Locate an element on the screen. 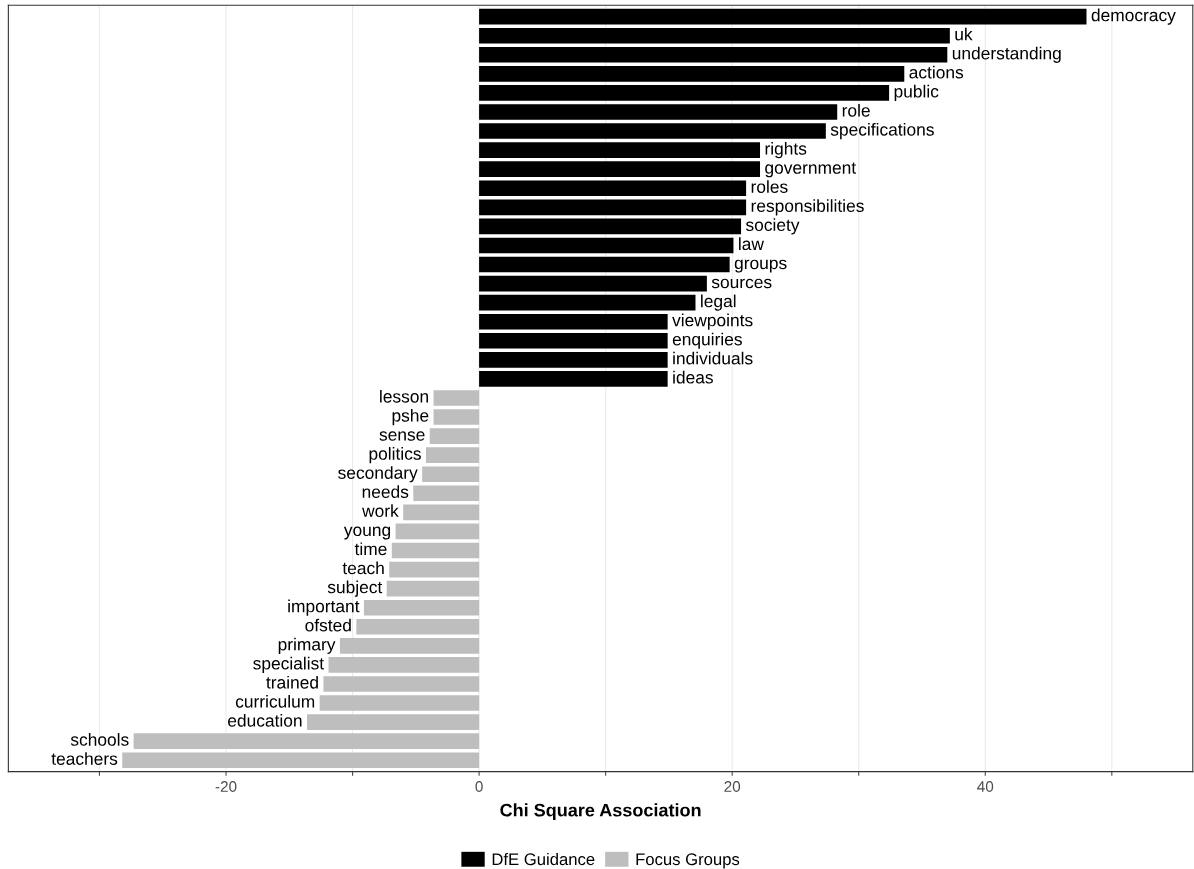 The height and width of the screenshot is (869, 1194). y-tick-label: specifications is located at coordinates (882, 131).